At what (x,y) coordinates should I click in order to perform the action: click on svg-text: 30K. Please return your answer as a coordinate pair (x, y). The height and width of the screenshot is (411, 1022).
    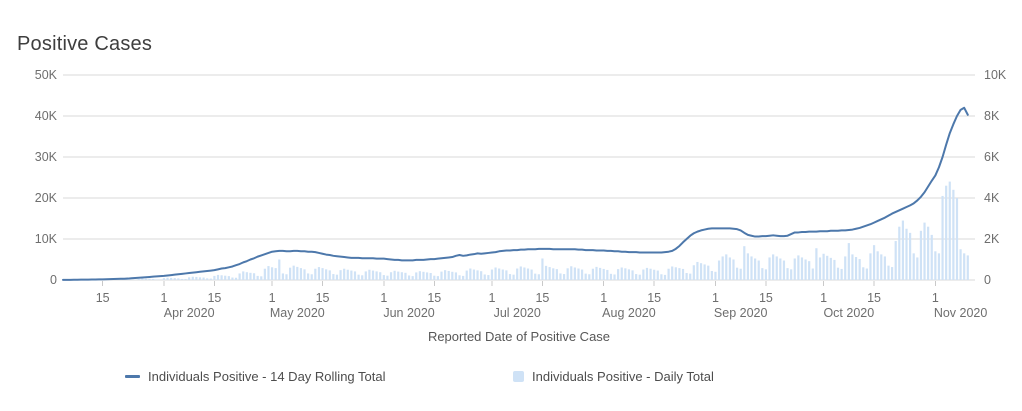
    Looking at the image, I should click on (46, 157).